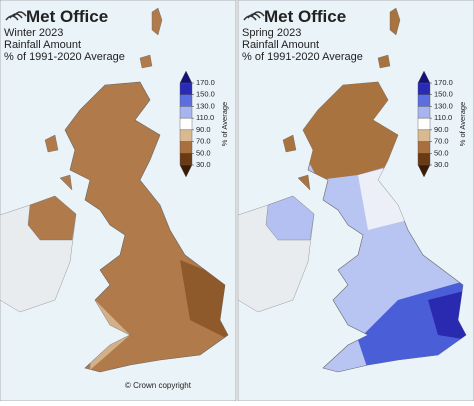 The width and height of the screenshot is (474, 406). What do you see at coordinates (158, 385) in the screenshot?
I see `credit: © Crown copyright` at bounding box center [158, 385].